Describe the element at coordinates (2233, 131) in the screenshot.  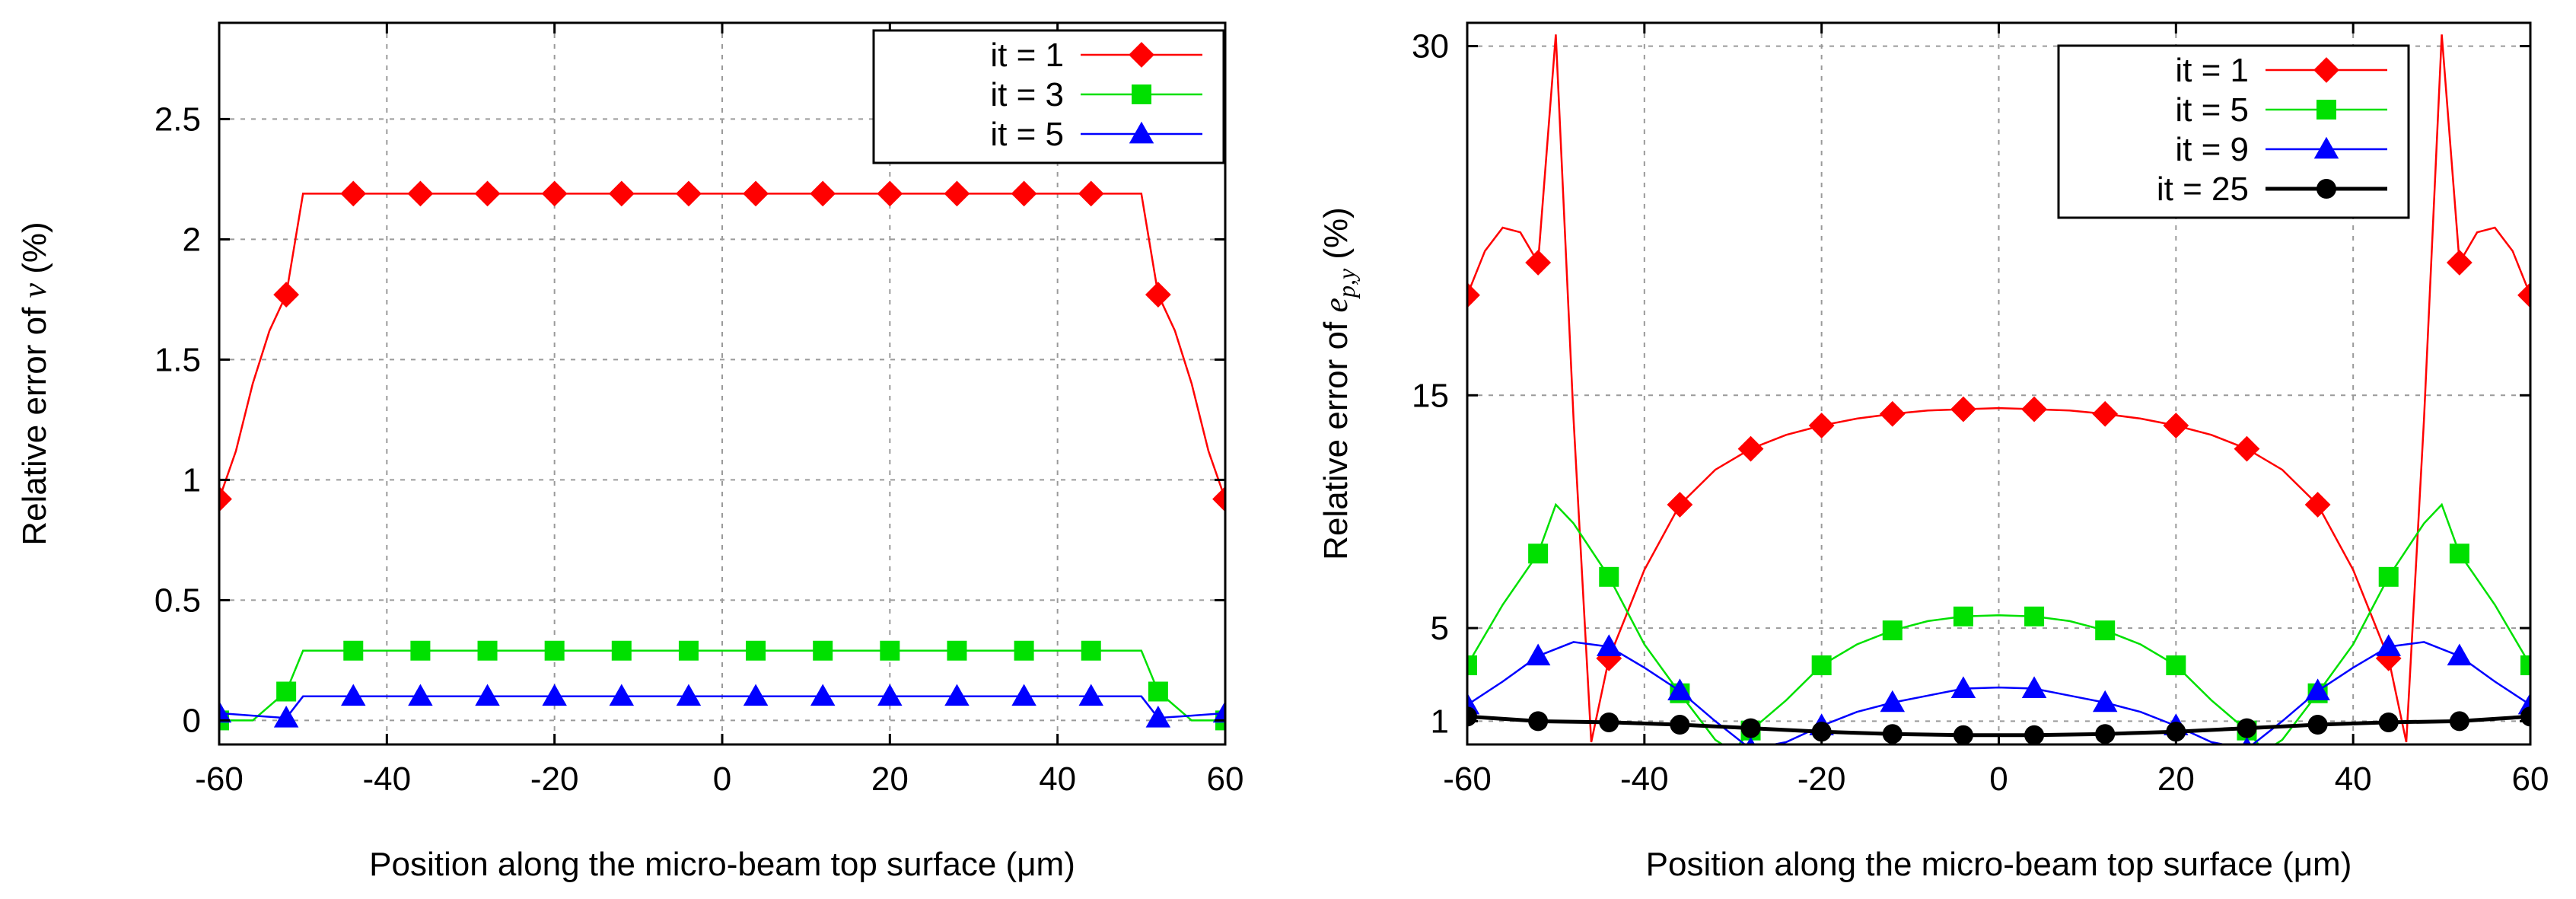
I see `legend: it = 1it = 5it = 9it = 25` at that location.